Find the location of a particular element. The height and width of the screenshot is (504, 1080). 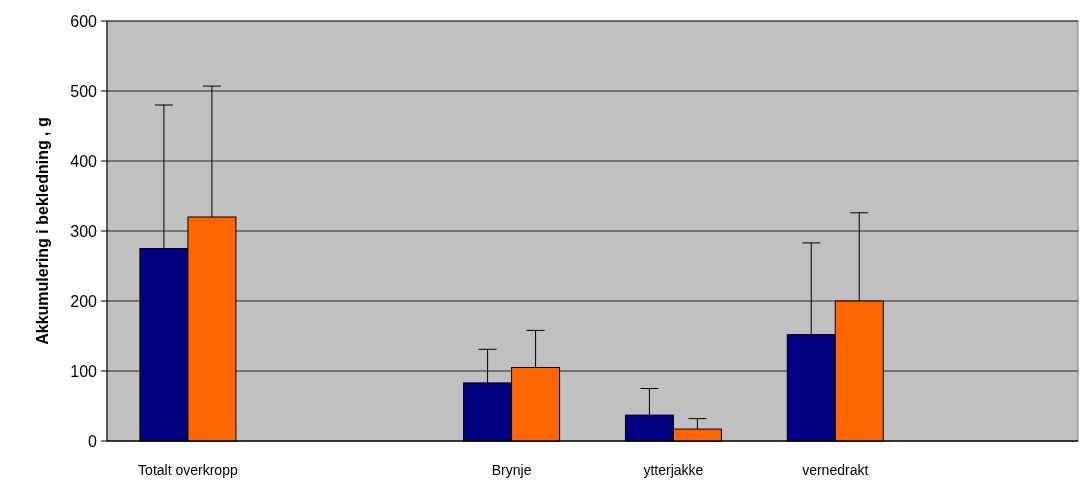

y-tick-label: 400 is located at coordinates (84, 161).